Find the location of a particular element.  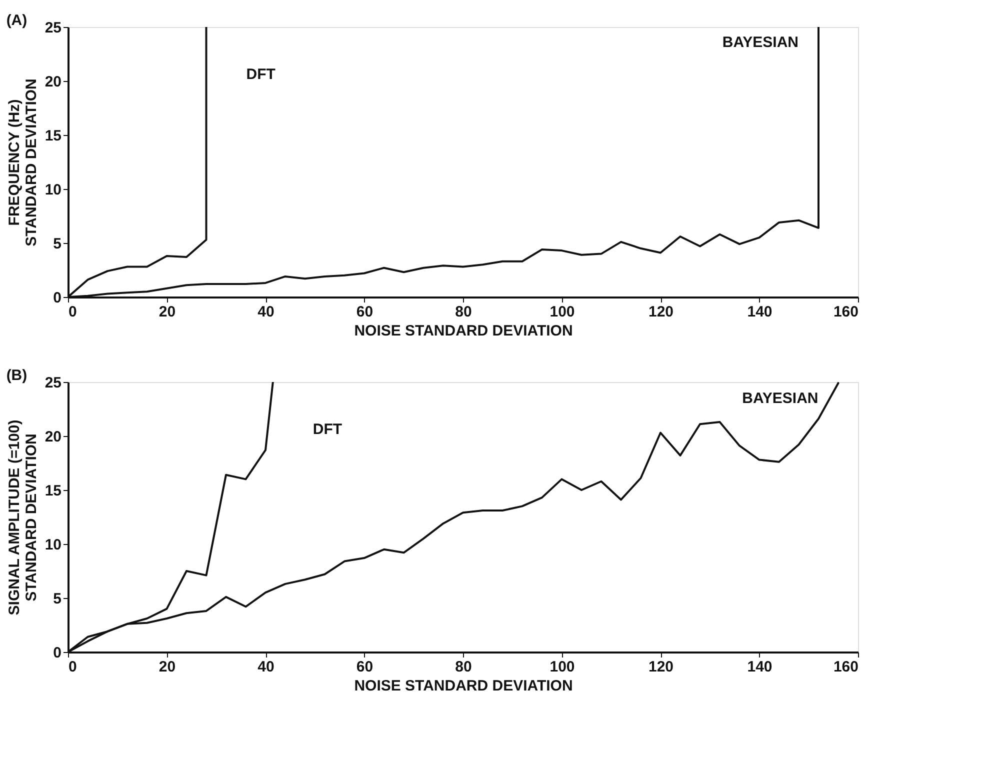

y-axis-title: SIGNAL AMPLITUDE (=100) STANDARD DEVIATION is located at coordinates (23, 518).